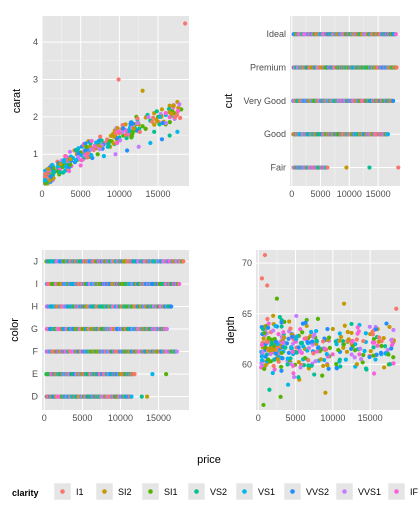 The height and width of the screenshot is (520, 419). I want to click on legend-label: VVS2, so click(317, 492).